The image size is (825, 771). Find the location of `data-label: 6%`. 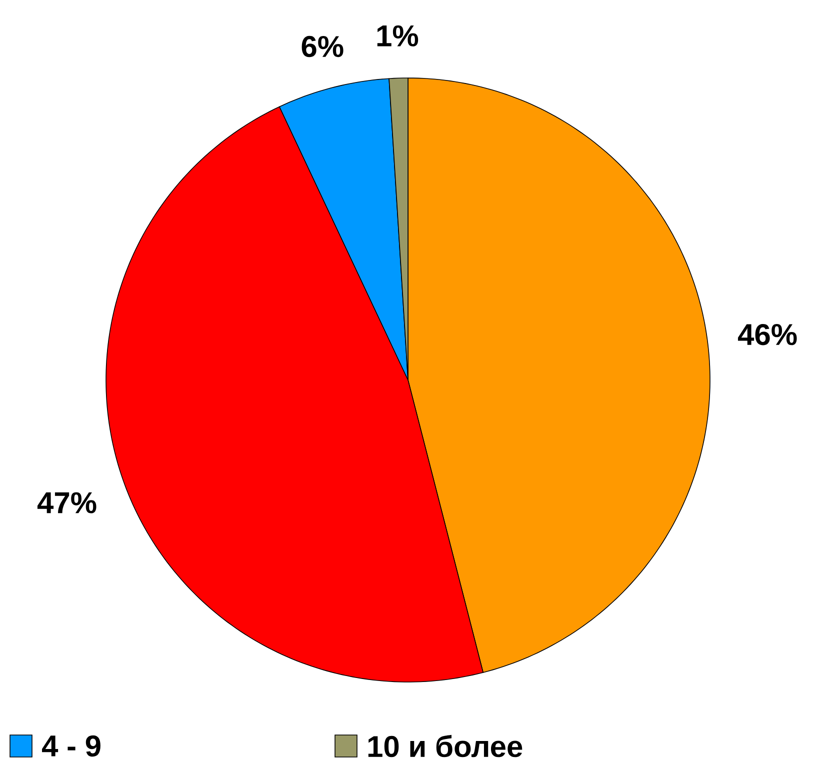

data-label: 6% is located at coordinates (323, 47).